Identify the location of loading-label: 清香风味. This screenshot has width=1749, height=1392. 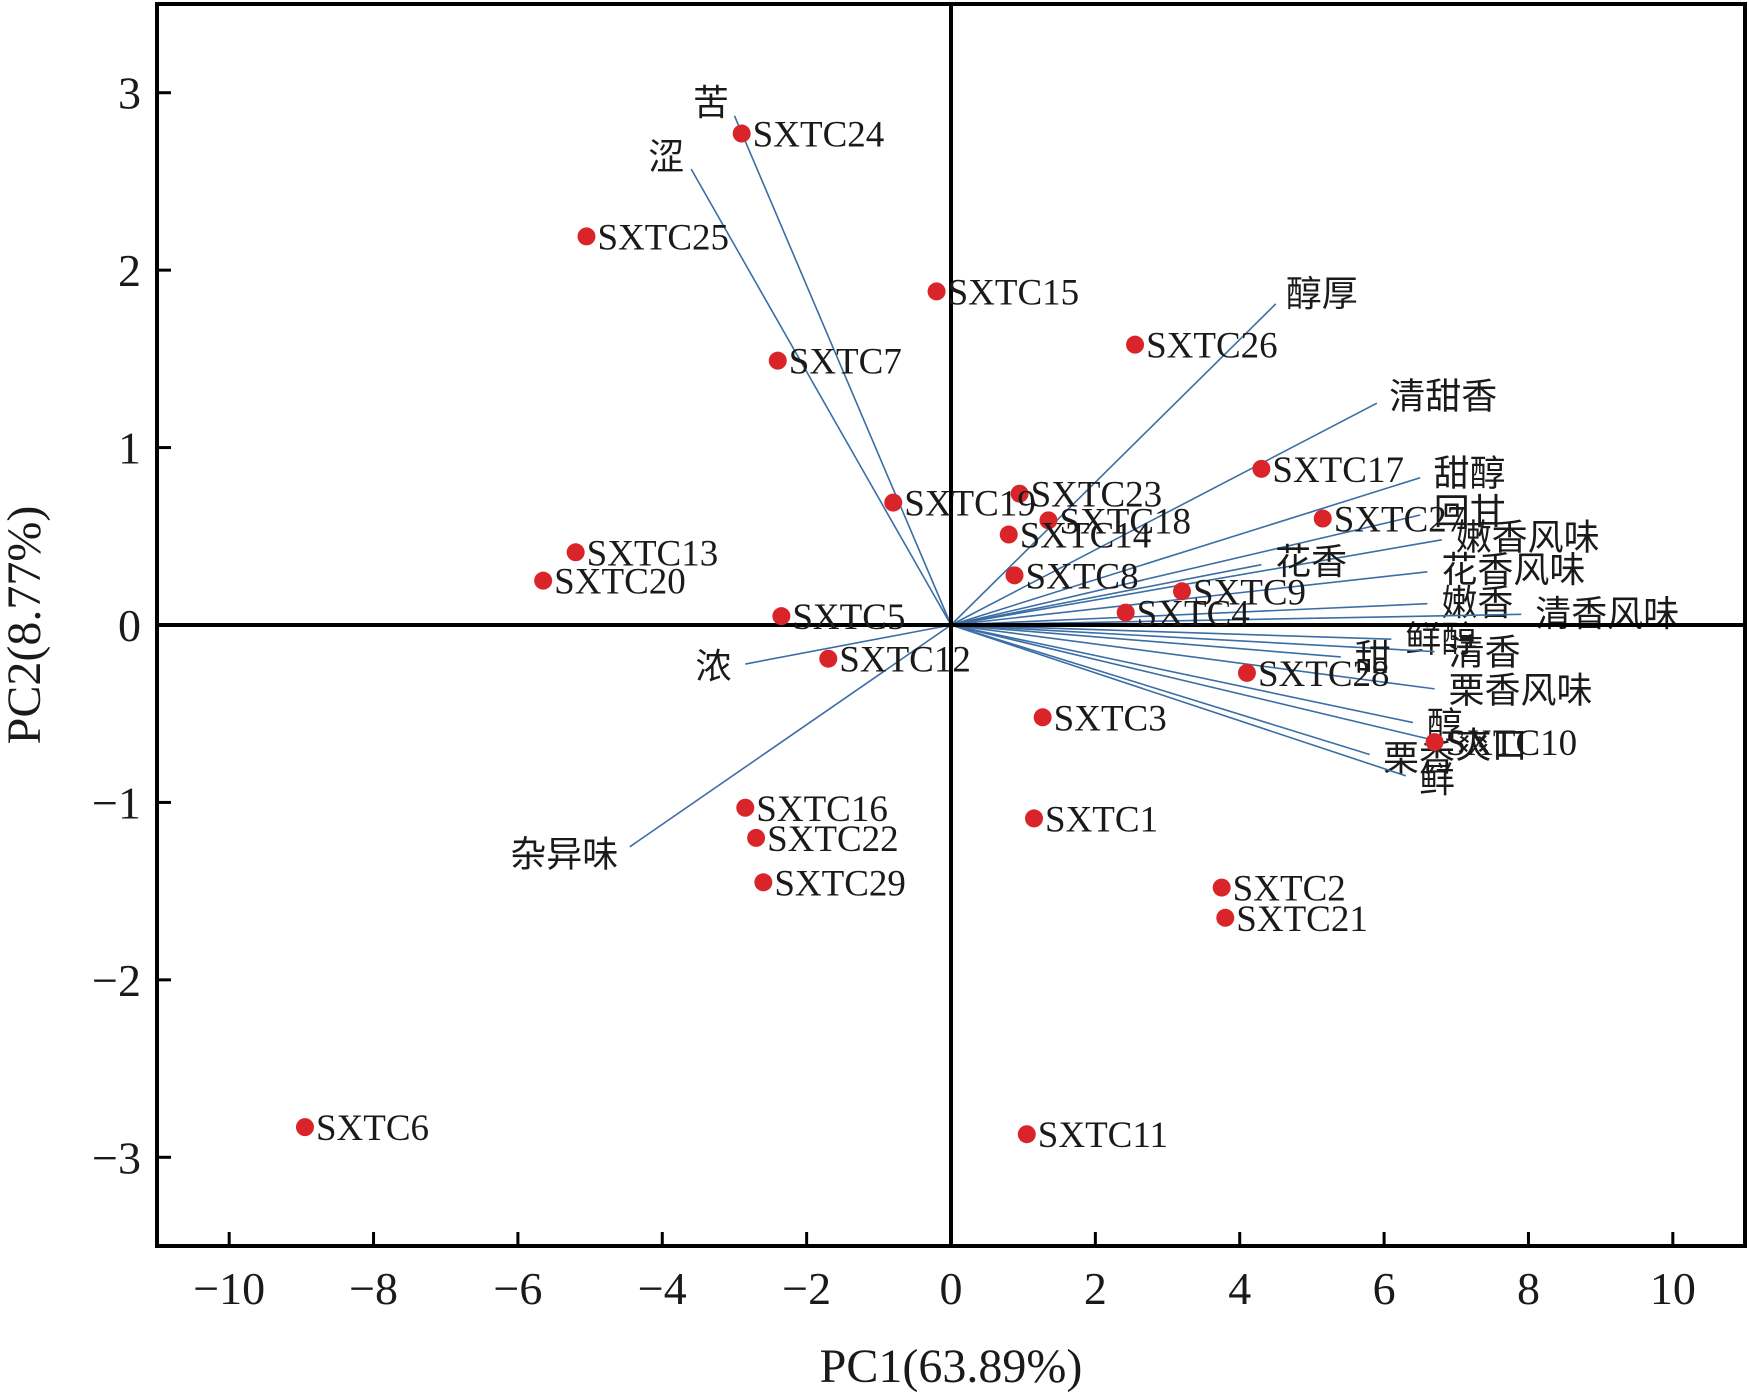
(1607, 614).